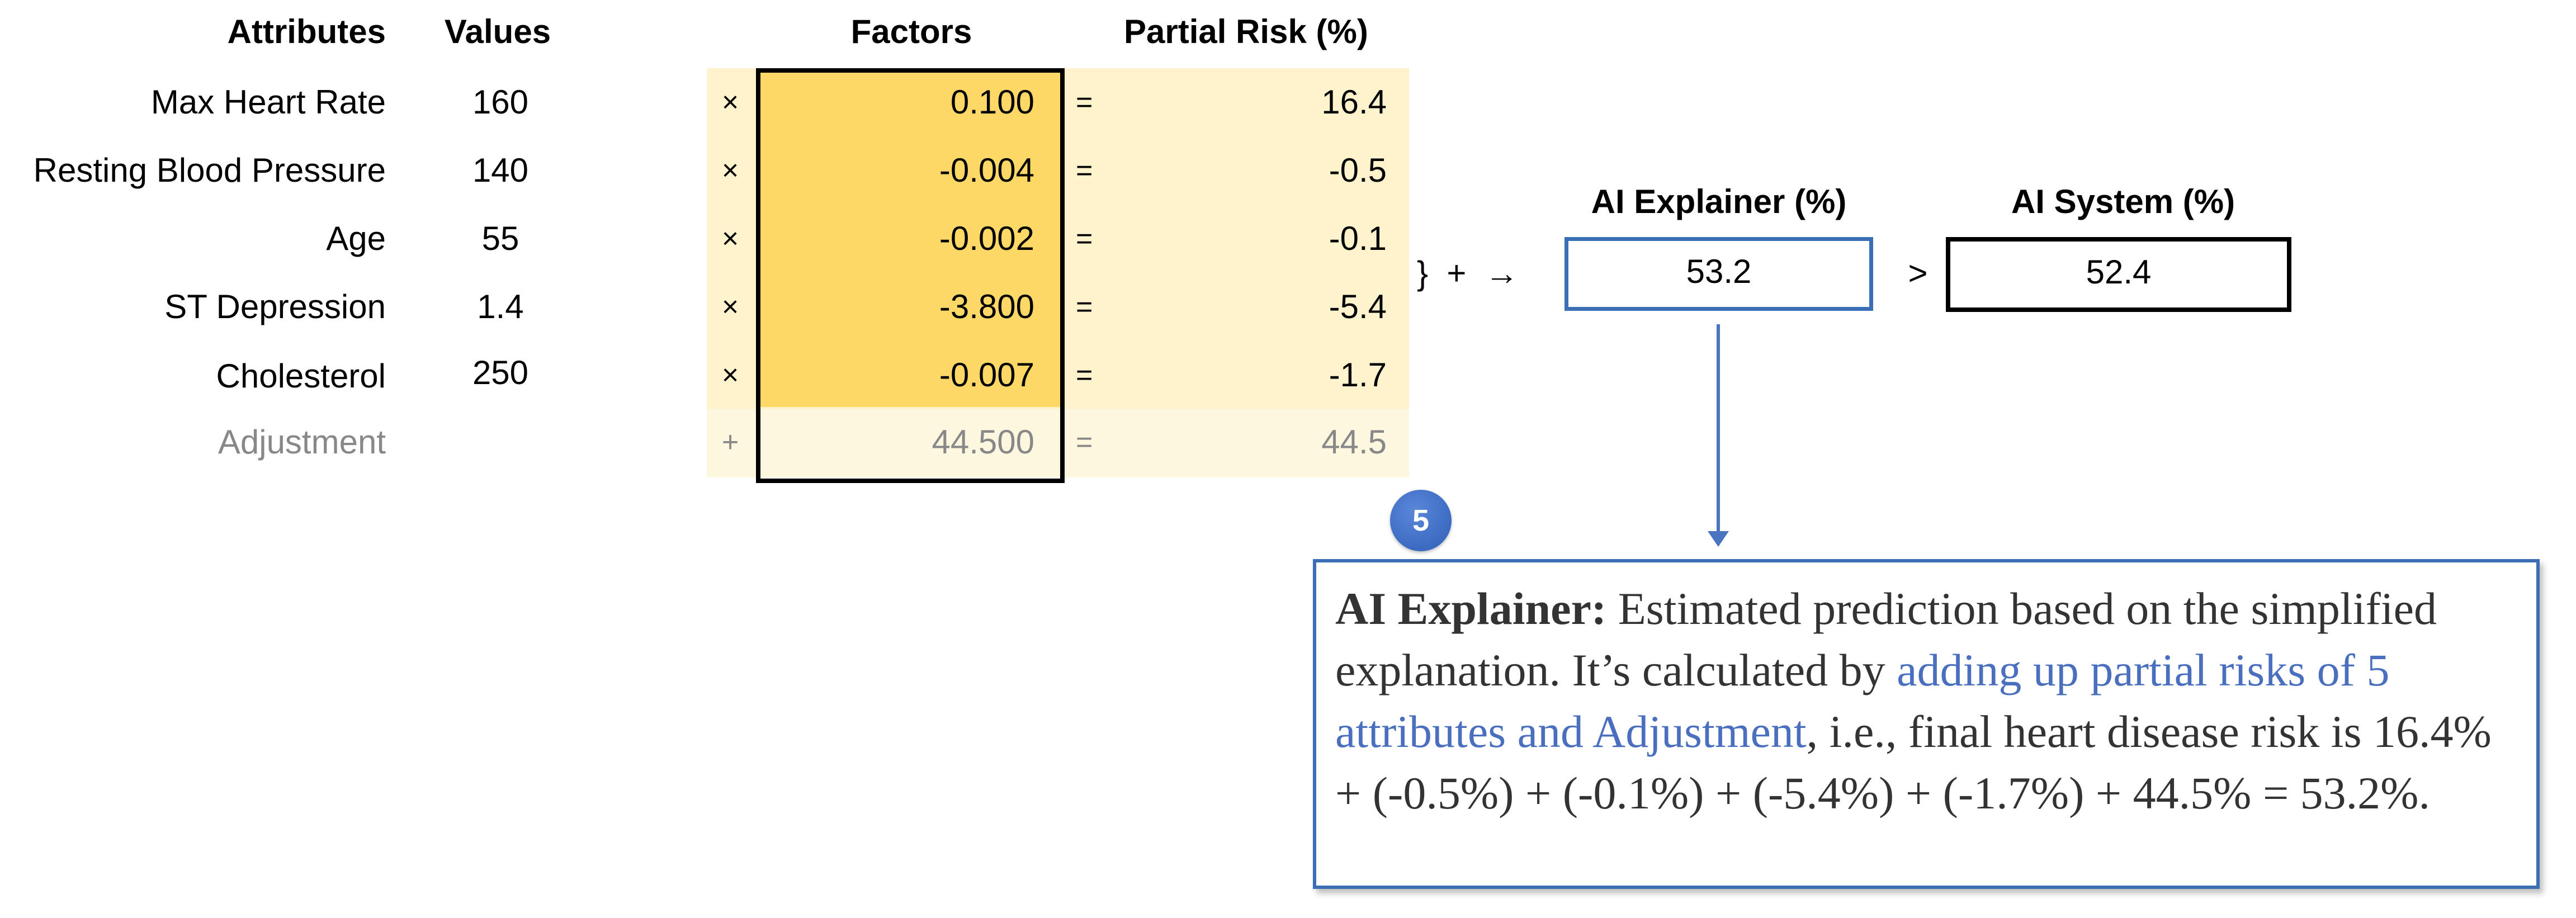  I want to click on attribute-label: Age, so click(356, 238).